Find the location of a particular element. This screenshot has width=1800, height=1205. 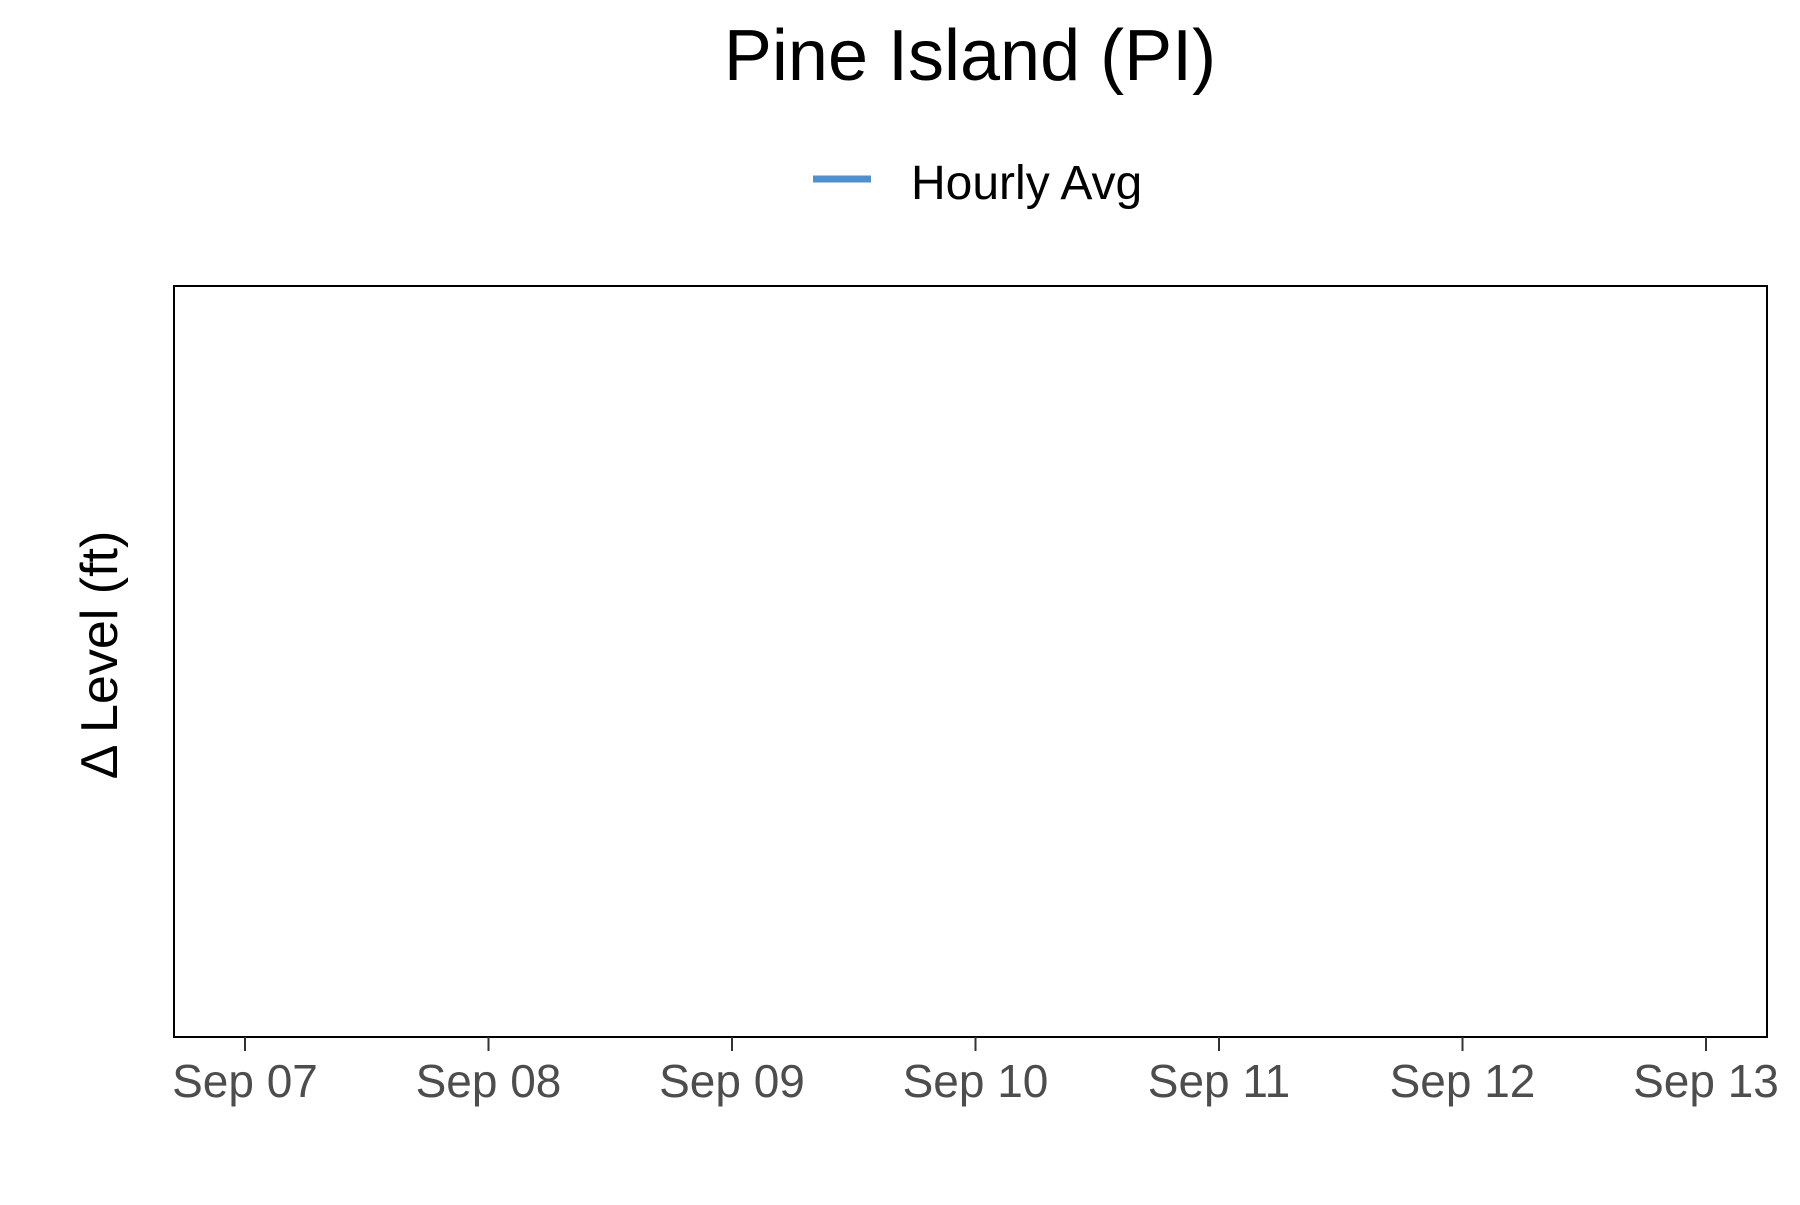

x-tick-label: Sep 11 is located at coordinates (1219, 1081).